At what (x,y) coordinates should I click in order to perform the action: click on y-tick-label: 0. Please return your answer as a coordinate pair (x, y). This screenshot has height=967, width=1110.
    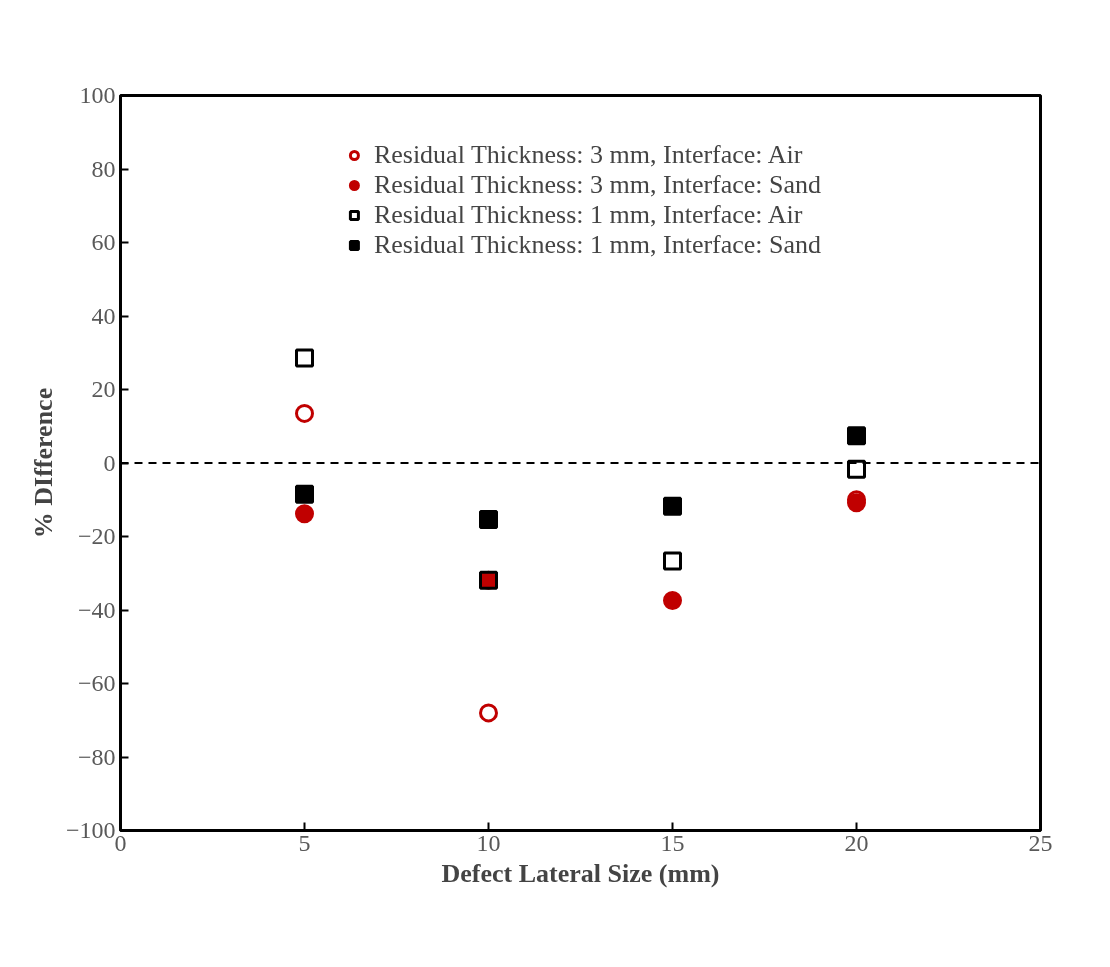
    Looking at the image, I should click on (109, 462).